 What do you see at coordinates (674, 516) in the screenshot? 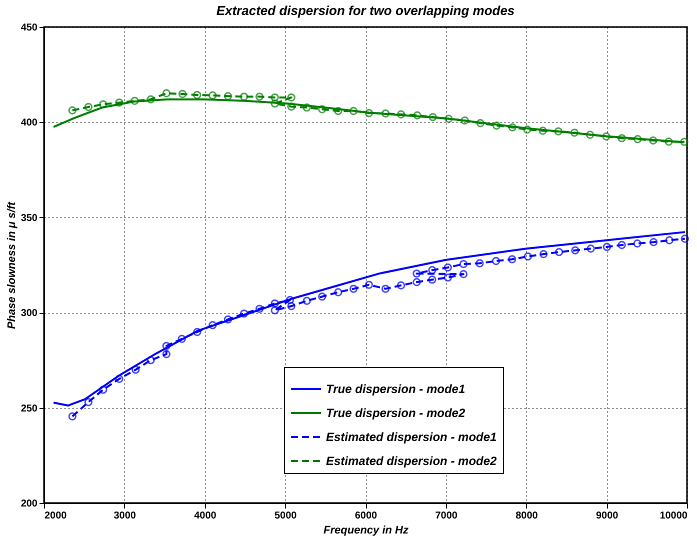
I see `x-tick-label: 10000` at bounding box center [674, 516].